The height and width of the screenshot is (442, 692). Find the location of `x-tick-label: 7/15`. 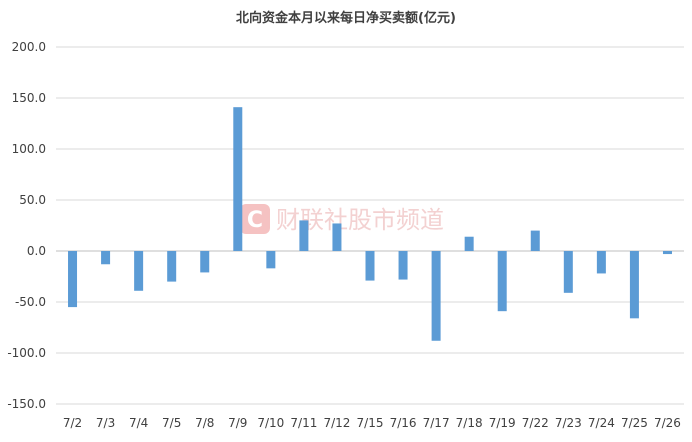

x-tick-label: 7/15 is located at coordinates (370, 423).